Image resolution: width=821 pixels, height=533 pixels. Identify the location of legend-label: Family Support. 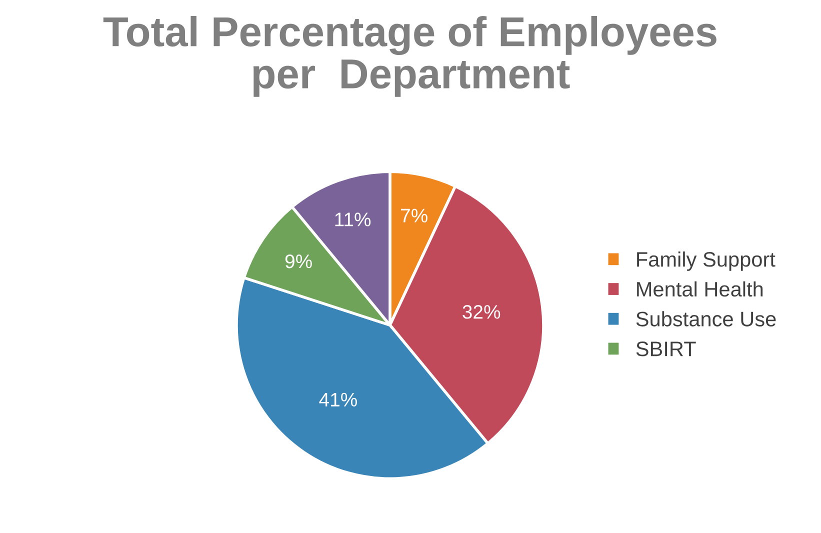
(706, 261).